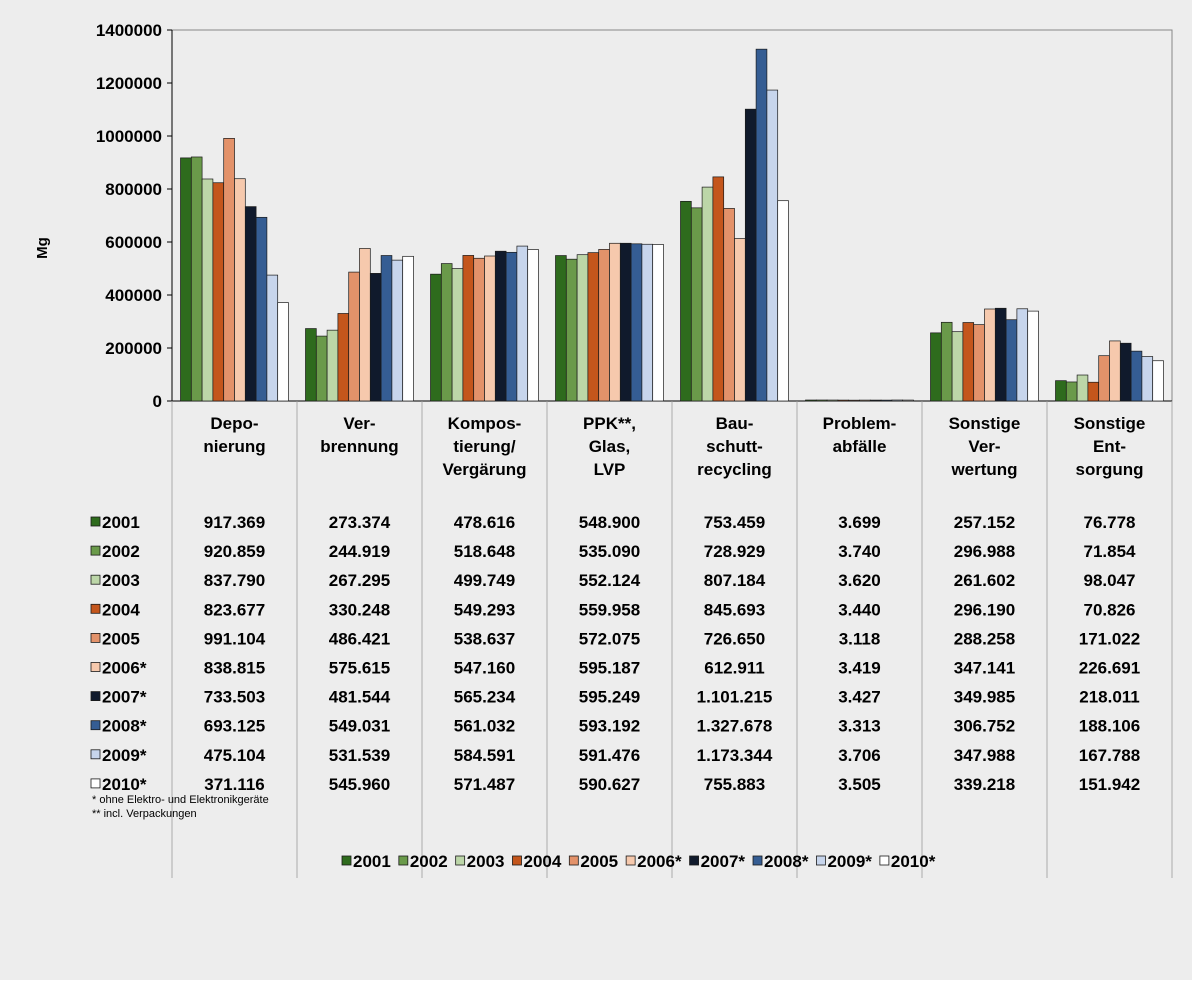 Image resolution: width=1192 pixels, height=985 pixels. Describe the element at coordinates (359, 423) in the screenshot. I see `category-label: Ver-` at that location.